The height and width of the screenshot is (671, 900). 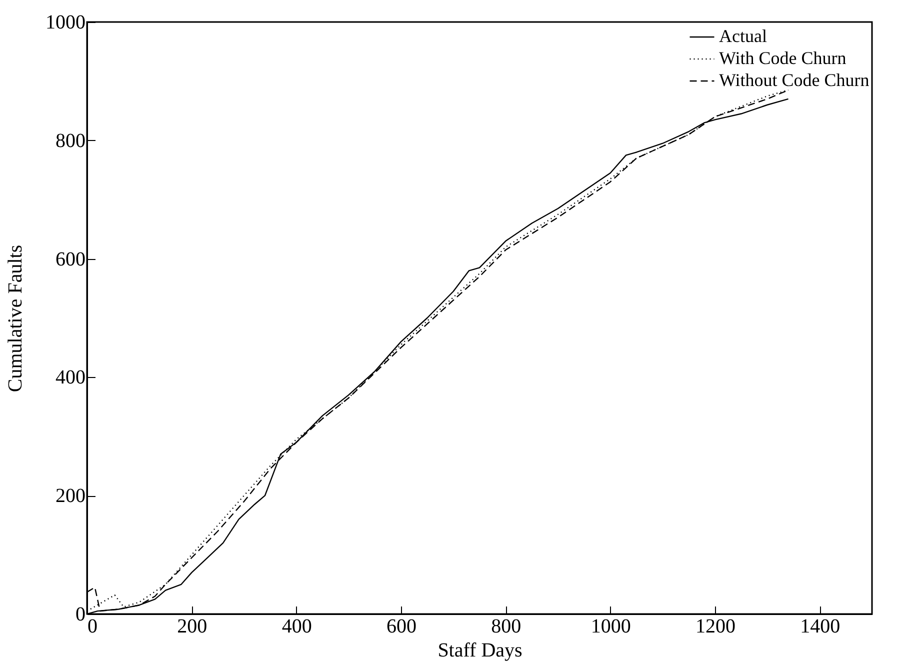 What do you see at coordinates (782, 58) in the screenshot?
I see `legend-label: With Code Churn` at bounding box center [782, 58].